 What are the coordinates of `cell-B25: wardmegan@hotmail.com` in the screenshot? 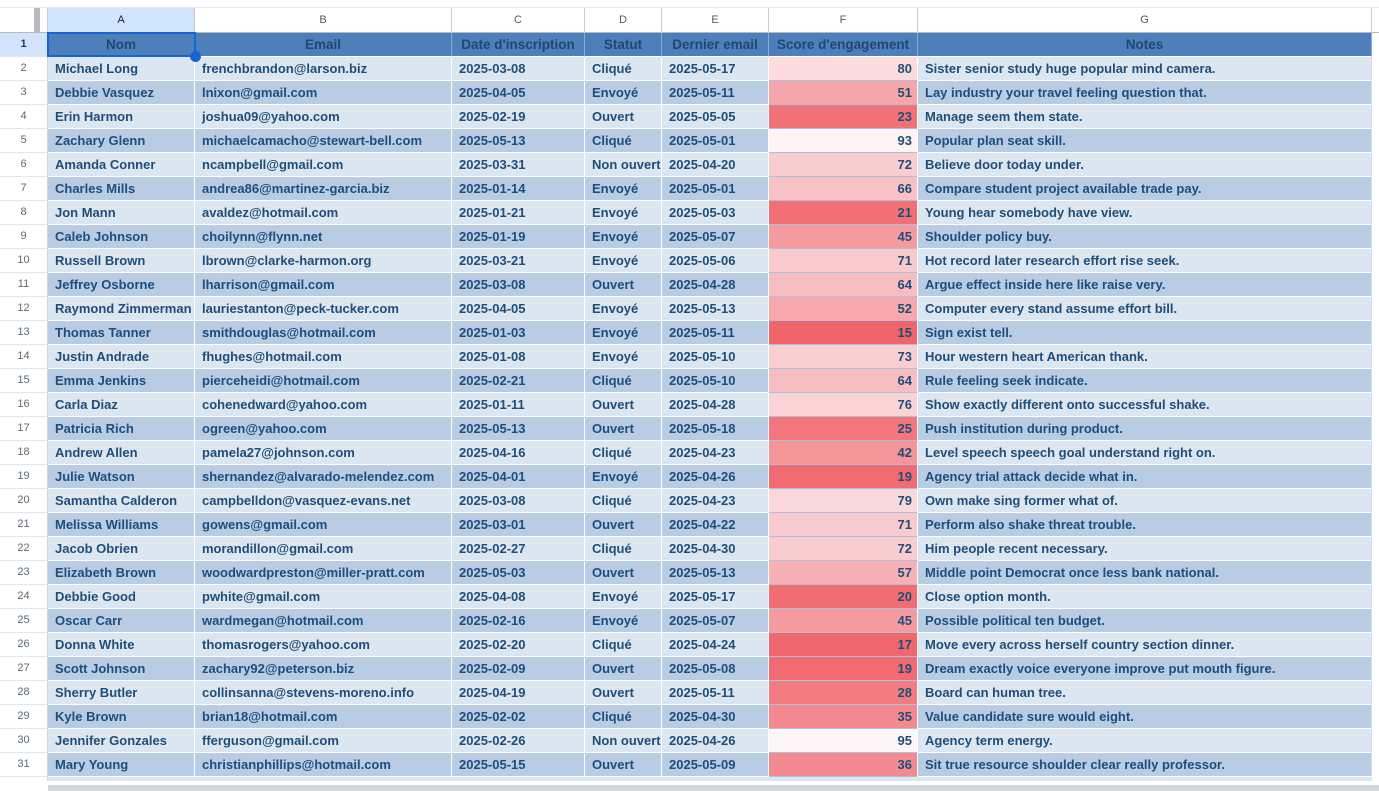 It's located at (323, 621).